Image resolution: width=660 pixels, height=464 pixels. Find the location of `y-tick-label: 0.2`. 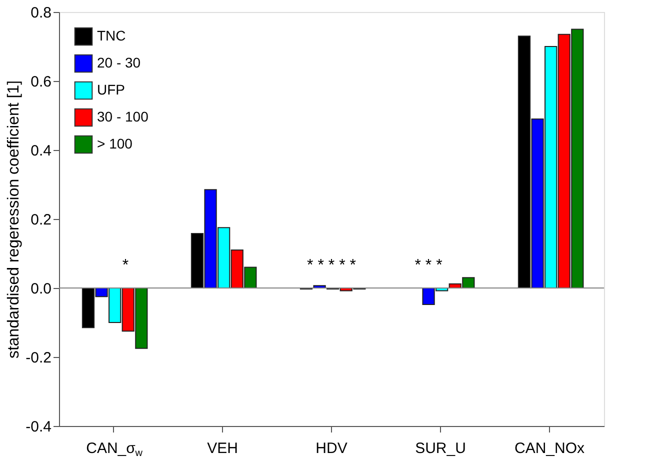

y-tick-label: 0.2 is located at coordinates (41, 220).